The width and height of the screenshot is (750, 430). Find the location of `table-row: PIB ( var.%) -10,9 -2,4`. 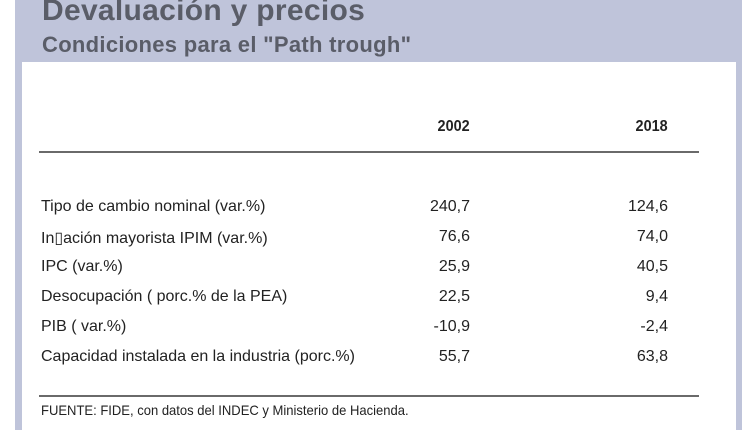

table-row: PIB ( var.%) -10,9 -2,4 is located at coordinates (375, 330).